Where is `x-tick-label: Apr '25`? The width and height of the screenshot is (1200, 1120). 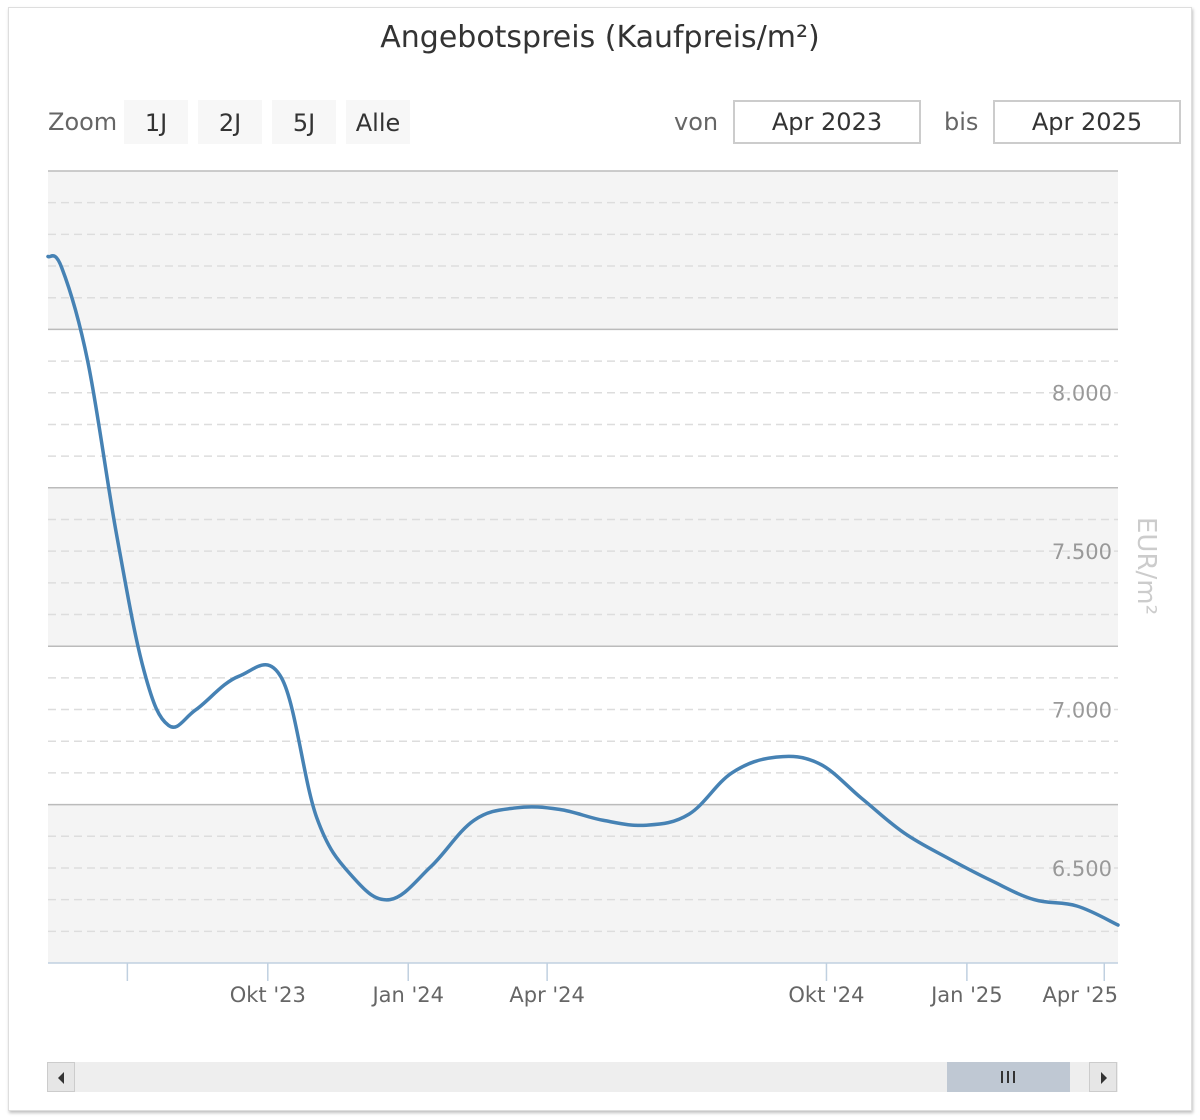 x-tick-label: Apr '25 is located at coordinates (1081, 995).